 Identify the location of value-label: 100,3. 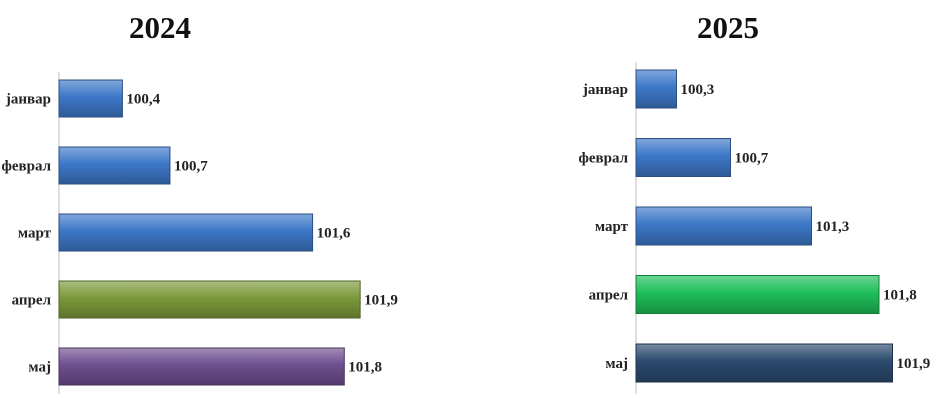
(698, 90).